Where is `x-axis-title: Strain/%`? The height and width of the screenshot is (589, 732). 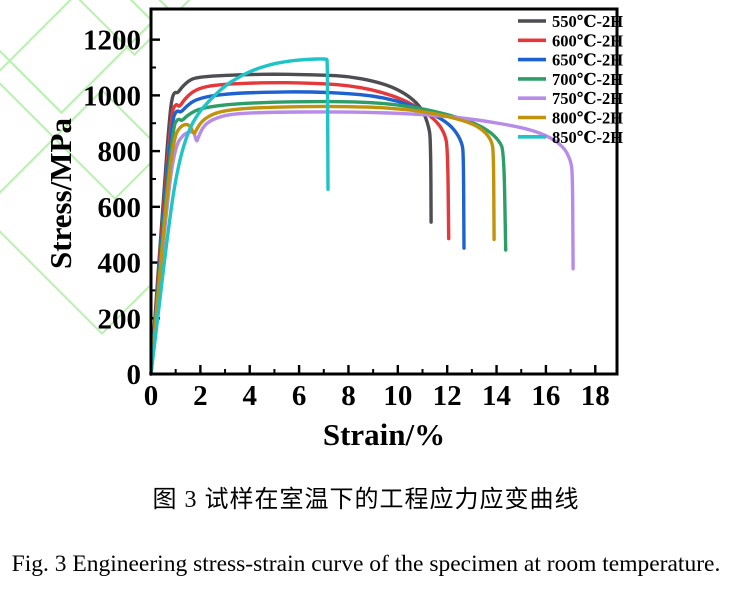
x-axis-title: Strain/% is located at coordinates (384, 434).